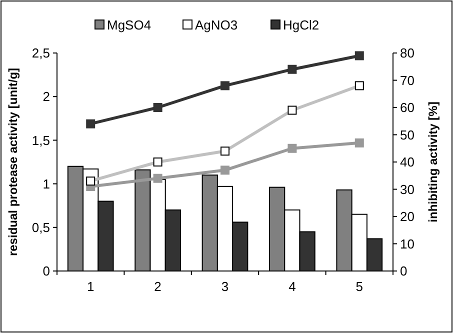 Image resolution: width=453 pixels, height=333 pixels. Describe the element at coordinates (407, 53) in the screenshot. I see `y2-tick-label: 80` at that location.